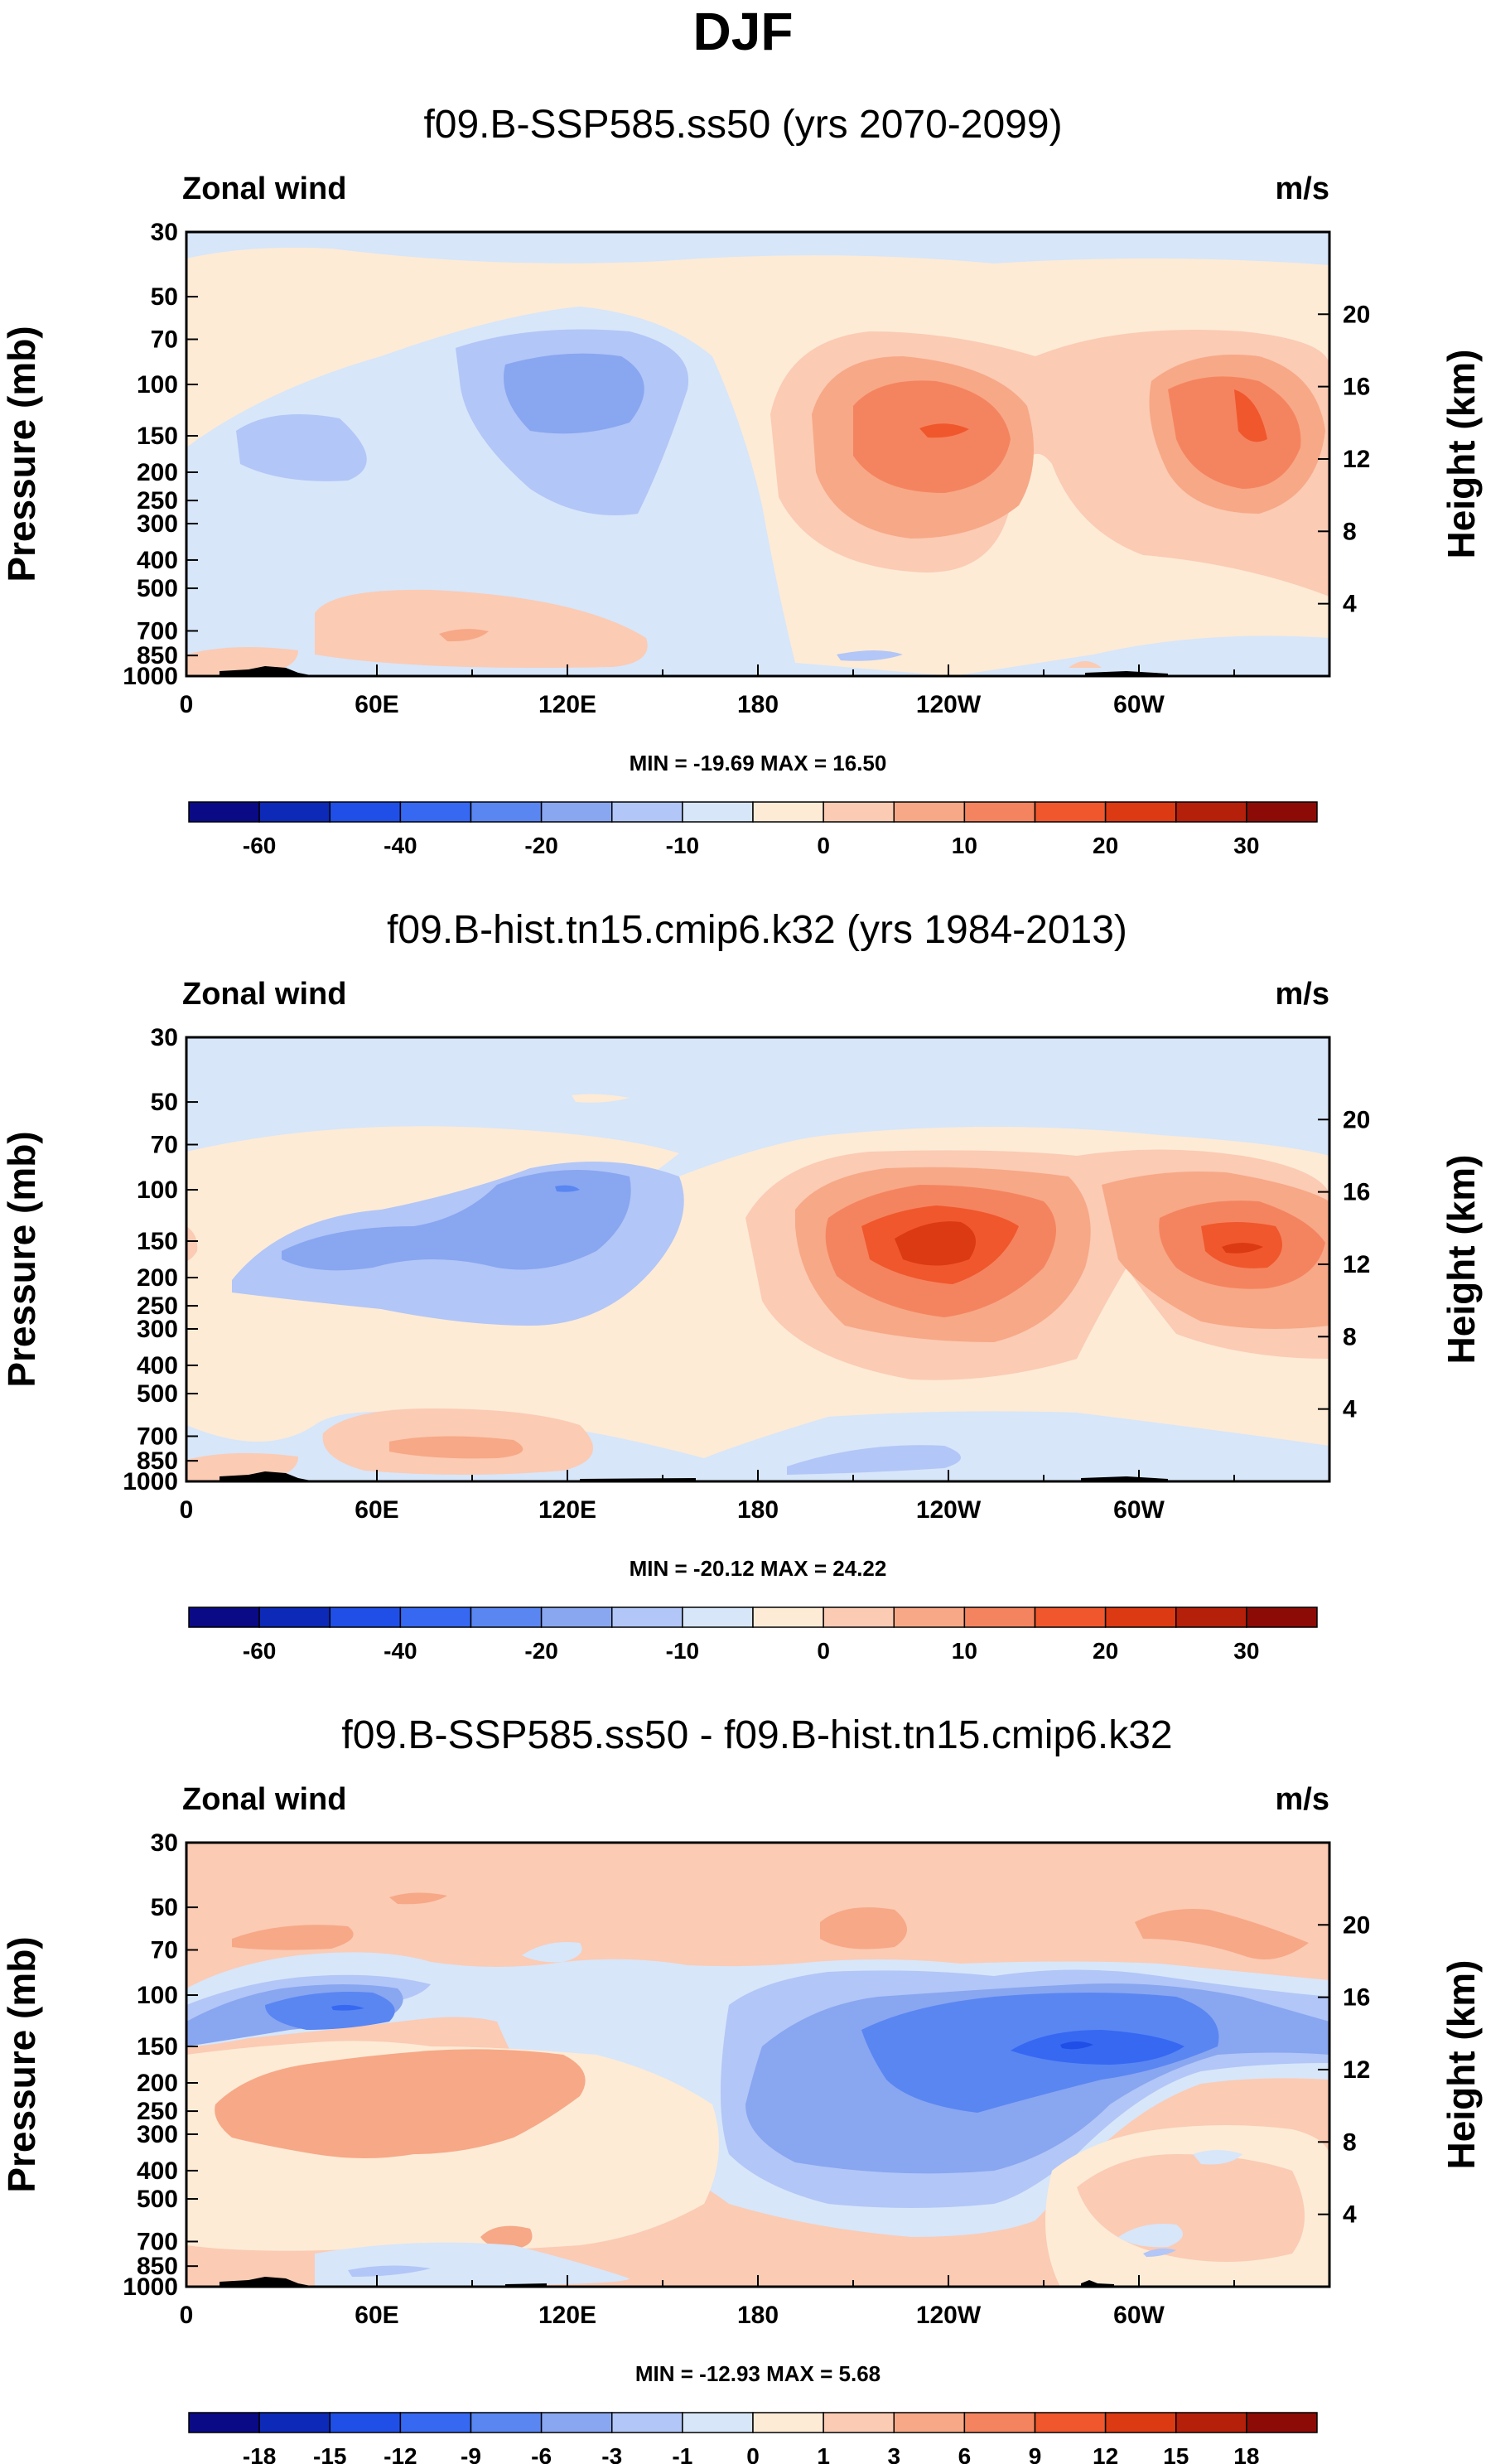  I want to click on y-axis-right-title: Height (km), so click(1461, 454).